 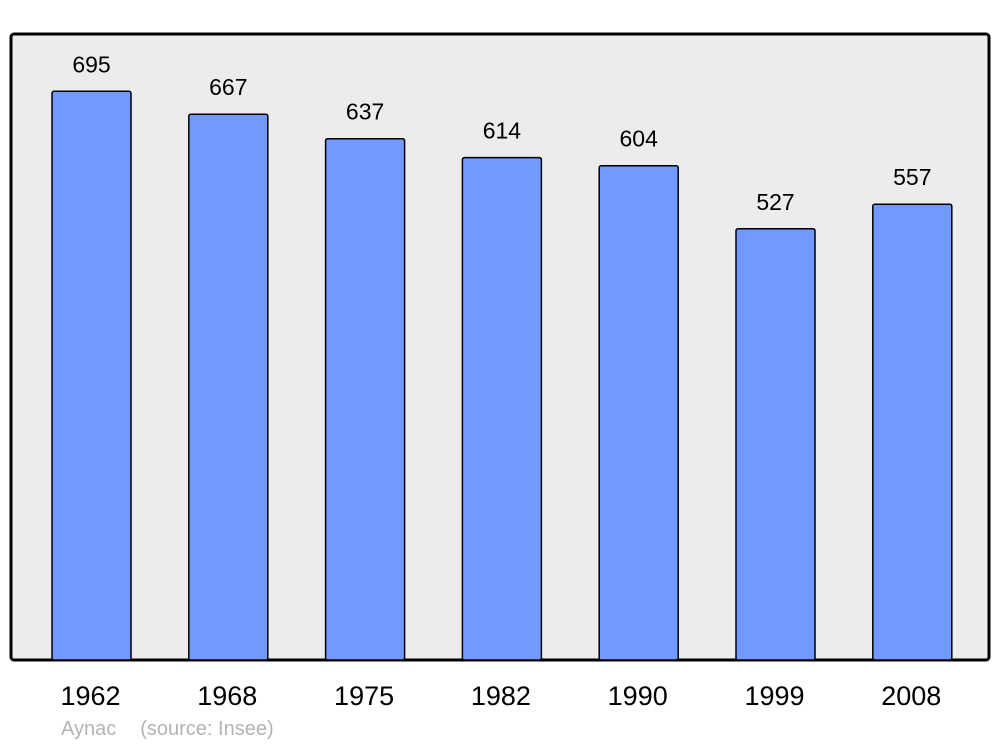 I want to click on bar-1982, so click(x=502, y=408).